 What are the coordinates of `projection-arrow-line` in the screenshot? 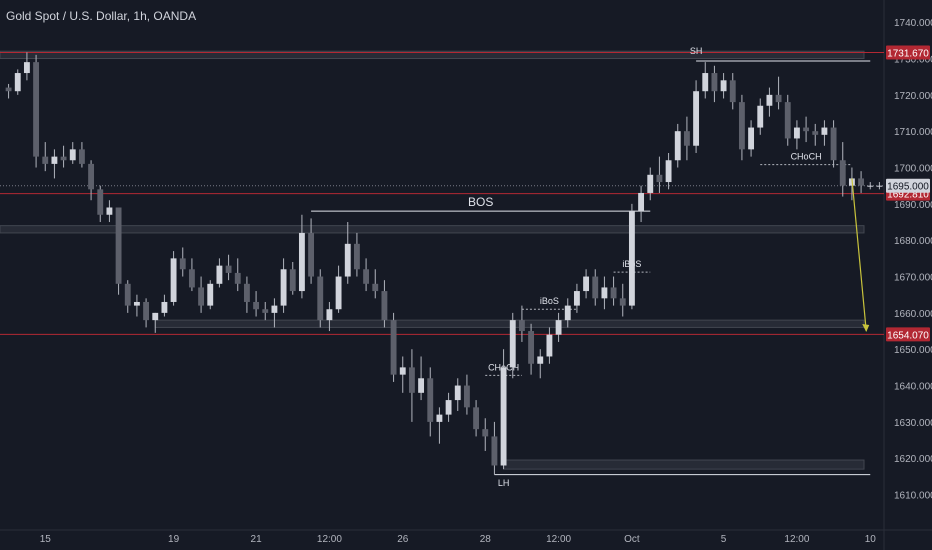 It's located at (859, 255).